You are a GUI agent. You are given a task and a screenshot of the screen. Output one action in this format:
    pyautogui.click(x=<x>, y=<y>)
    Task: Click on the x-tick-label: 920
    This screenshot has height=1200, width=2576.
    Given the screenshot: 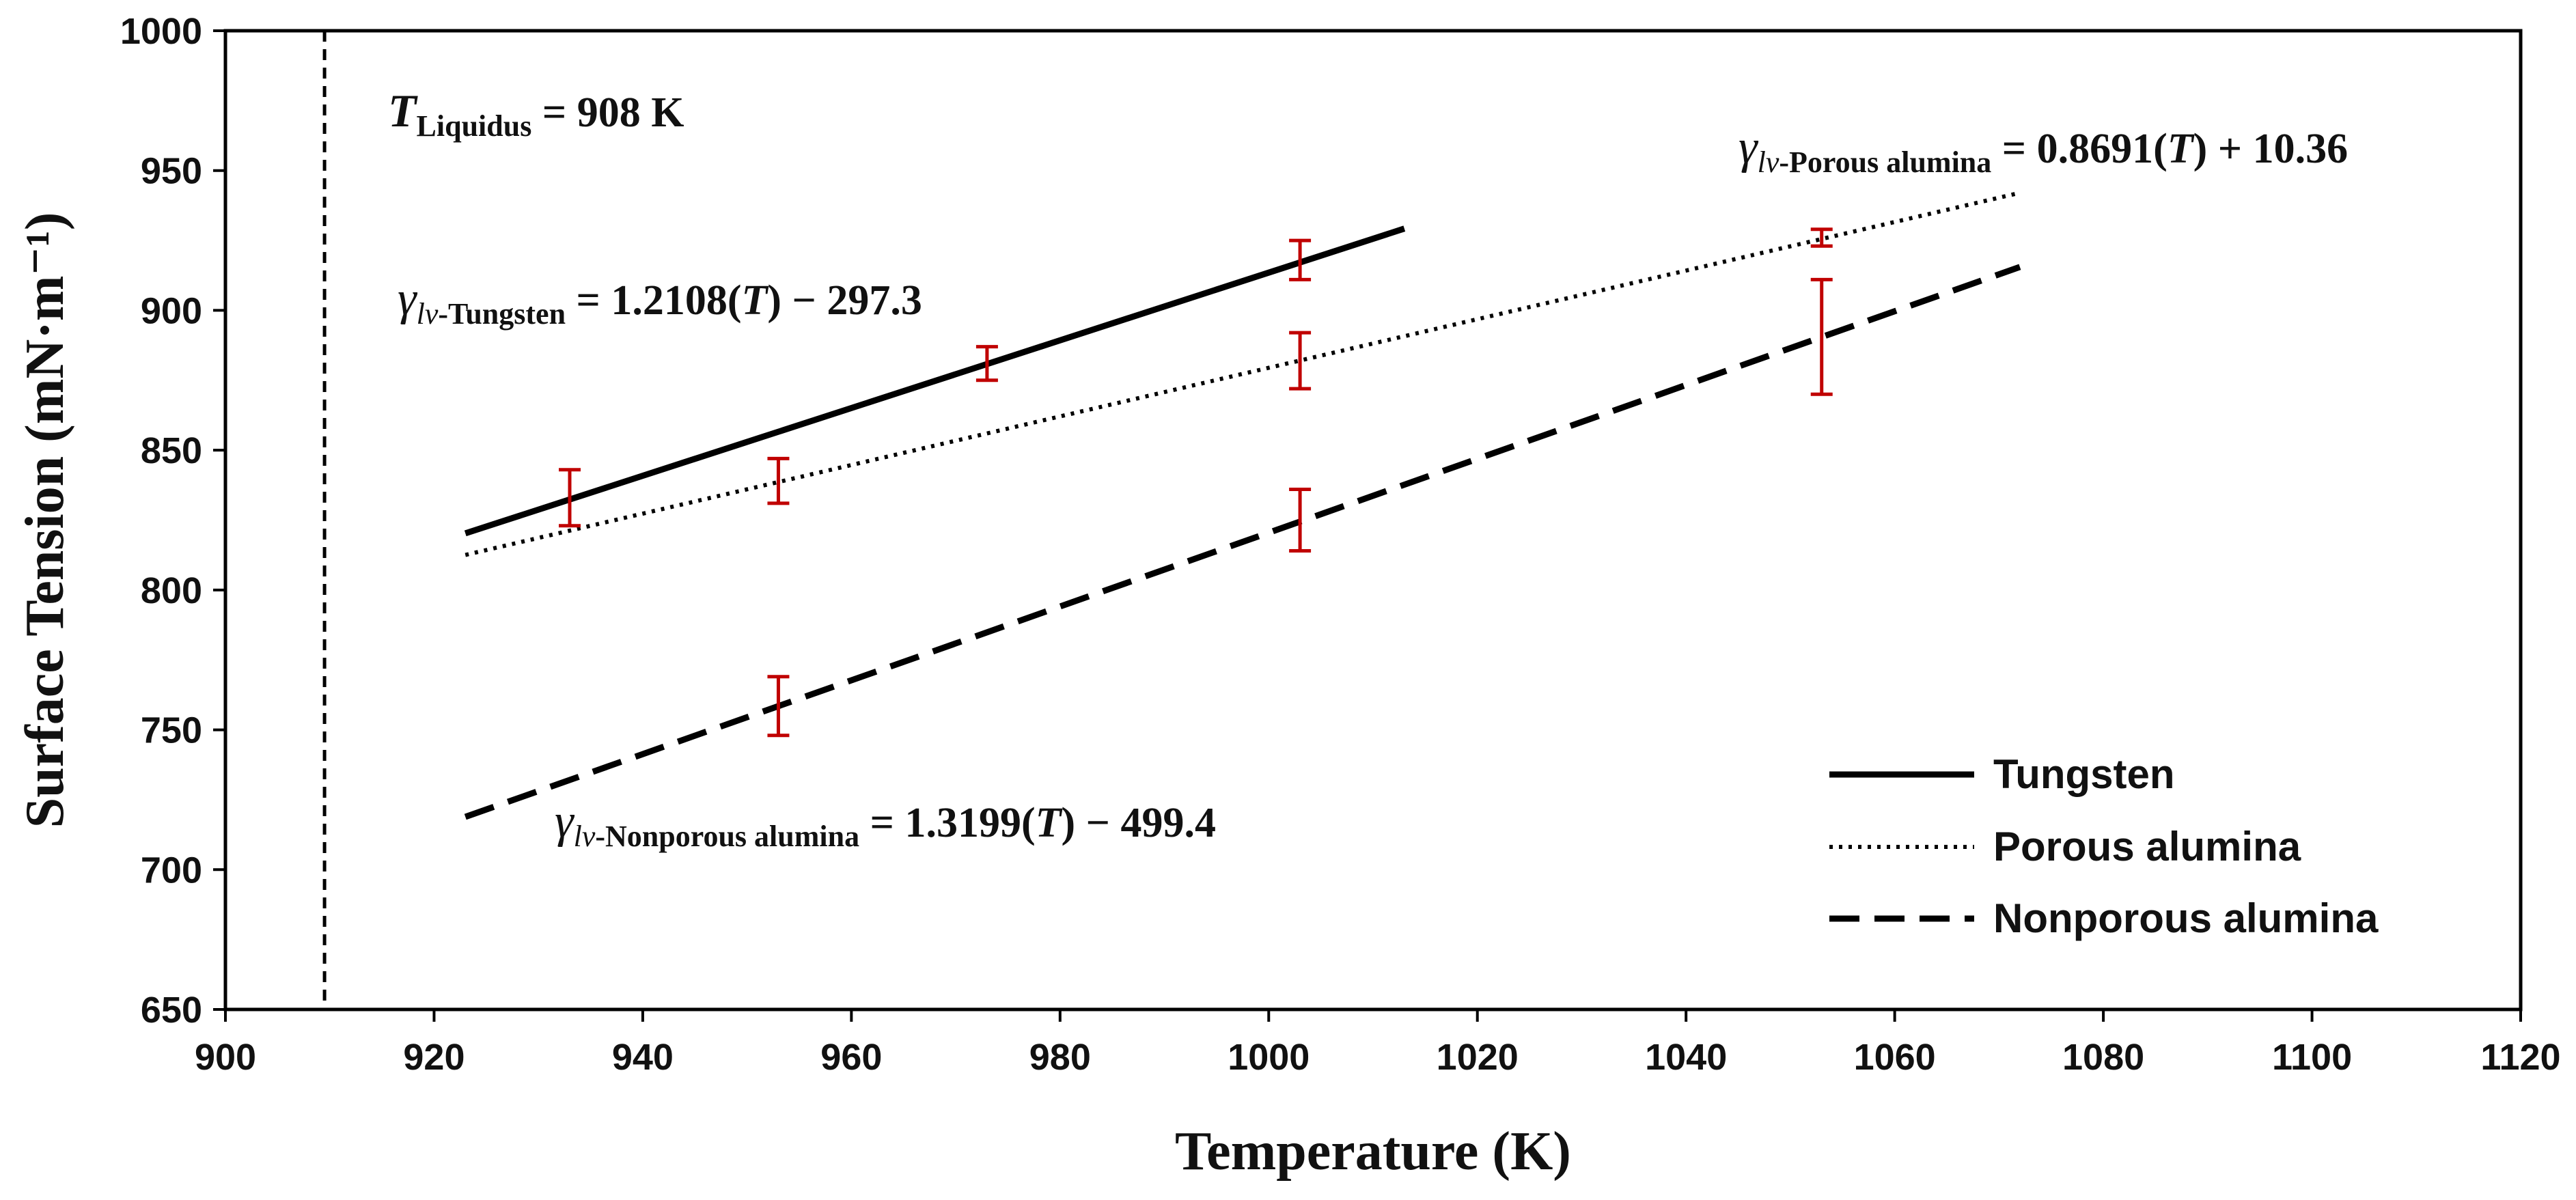 What is the action you would take?
    pyautogui.click(x=434, y=1057)
    